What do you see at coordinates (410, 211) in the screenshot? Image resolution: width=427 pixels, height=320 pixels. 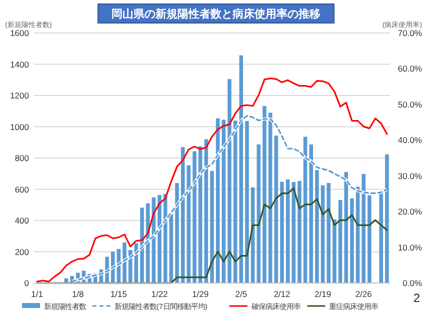 I see `y2-tick-label: 20.0%` at bounding box center [410, 211].